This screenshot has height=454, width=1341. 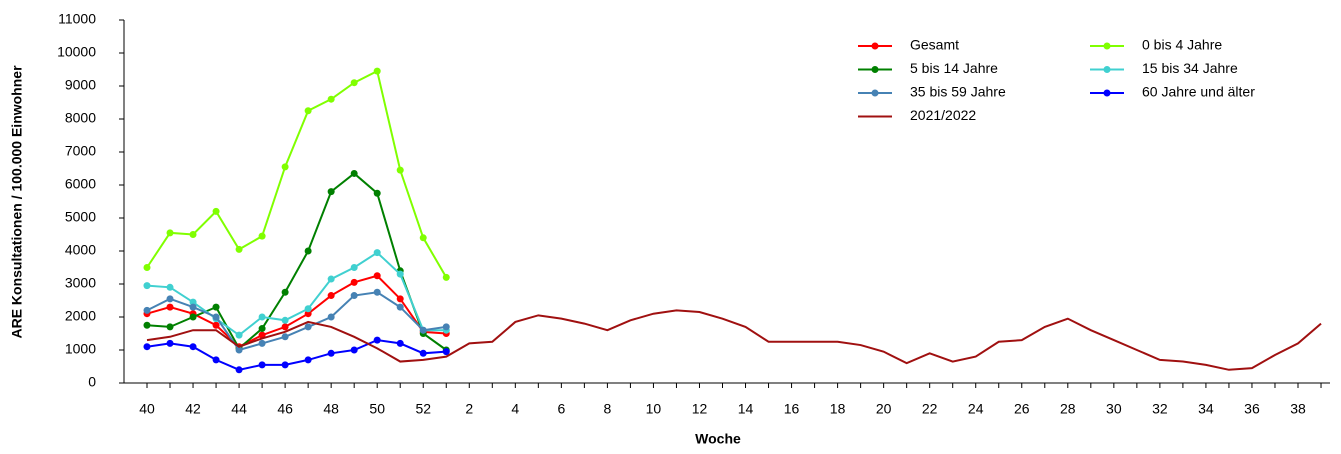 What do you see at coordinates (884, 409) in the screenshot?
I see `x-tick-label: 20` at bounding box center [884, 409].